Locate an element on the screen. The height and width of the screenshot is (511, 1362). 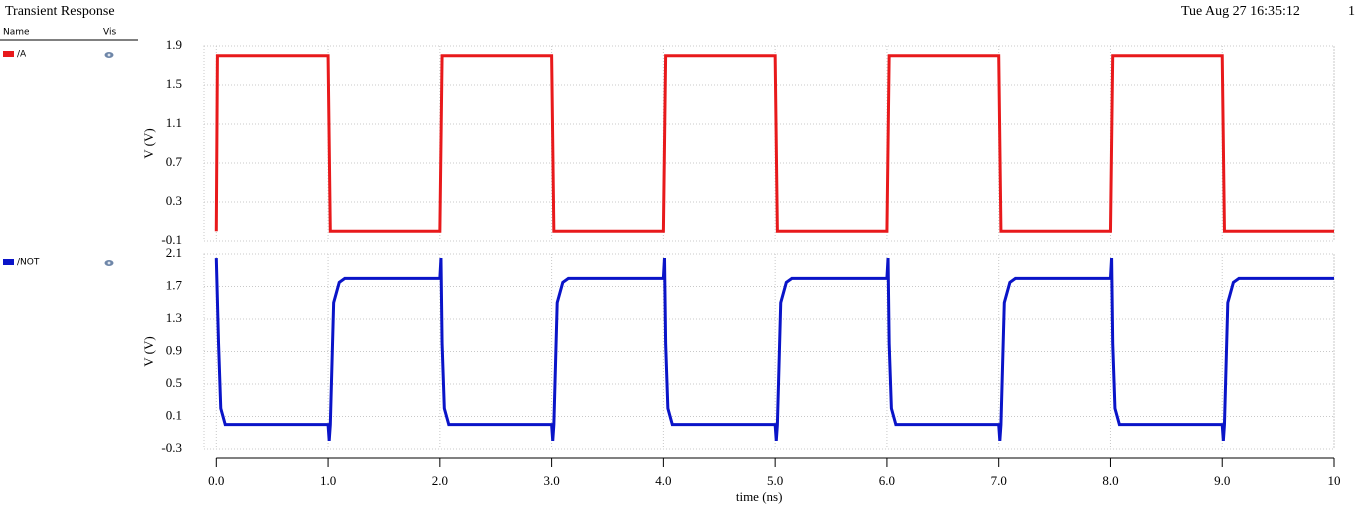
legend-vis-header: Vis is located at coordinates (109, 33).